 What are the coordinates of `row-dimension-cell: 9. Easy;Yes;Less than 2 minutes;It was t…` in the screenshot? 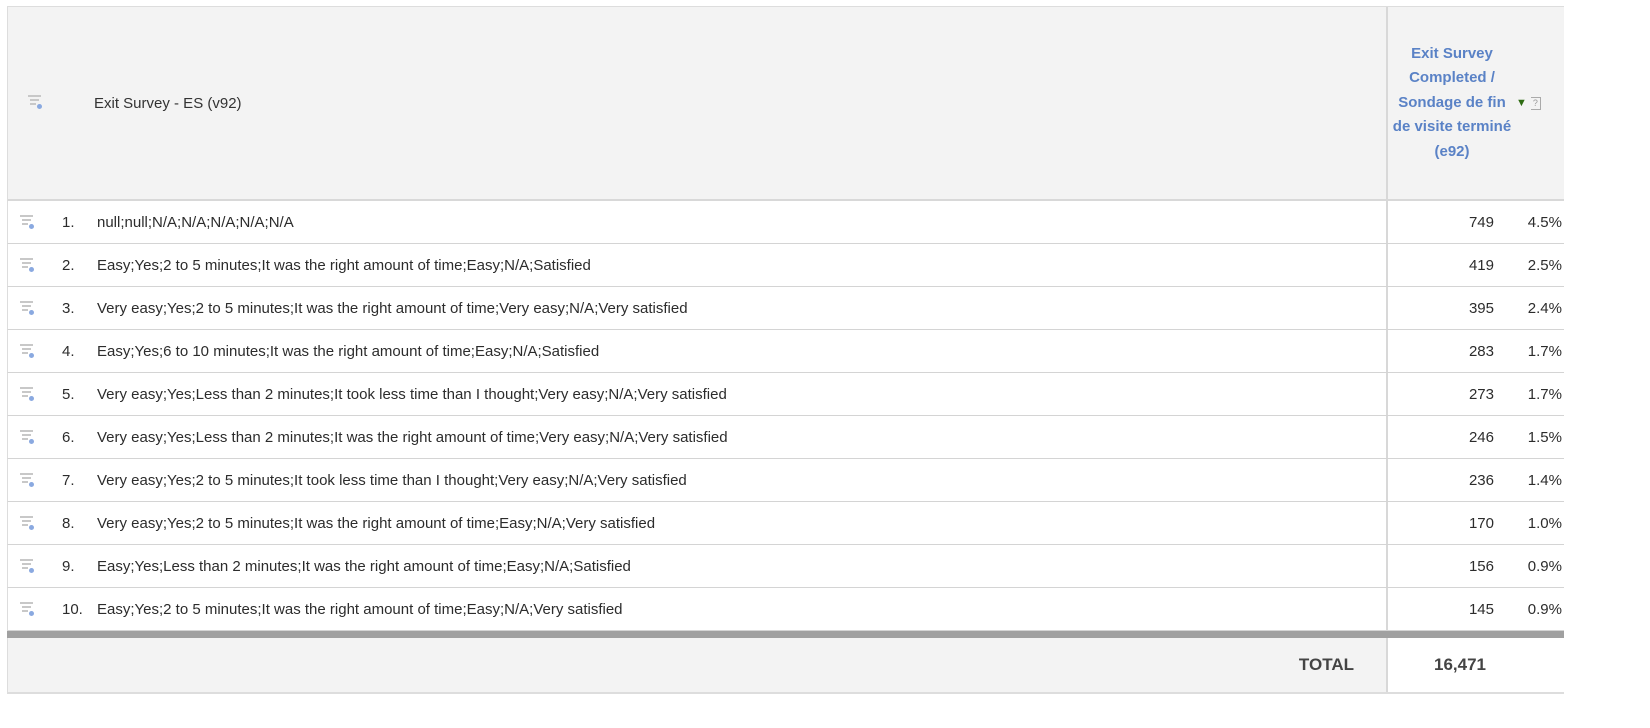 It's located at (698, 566).